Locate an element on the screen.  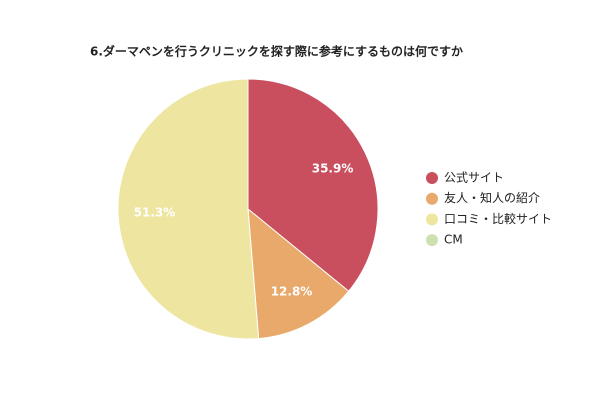
legend-label: 口コミ・比較サイト is located at coordinates (498, 218).